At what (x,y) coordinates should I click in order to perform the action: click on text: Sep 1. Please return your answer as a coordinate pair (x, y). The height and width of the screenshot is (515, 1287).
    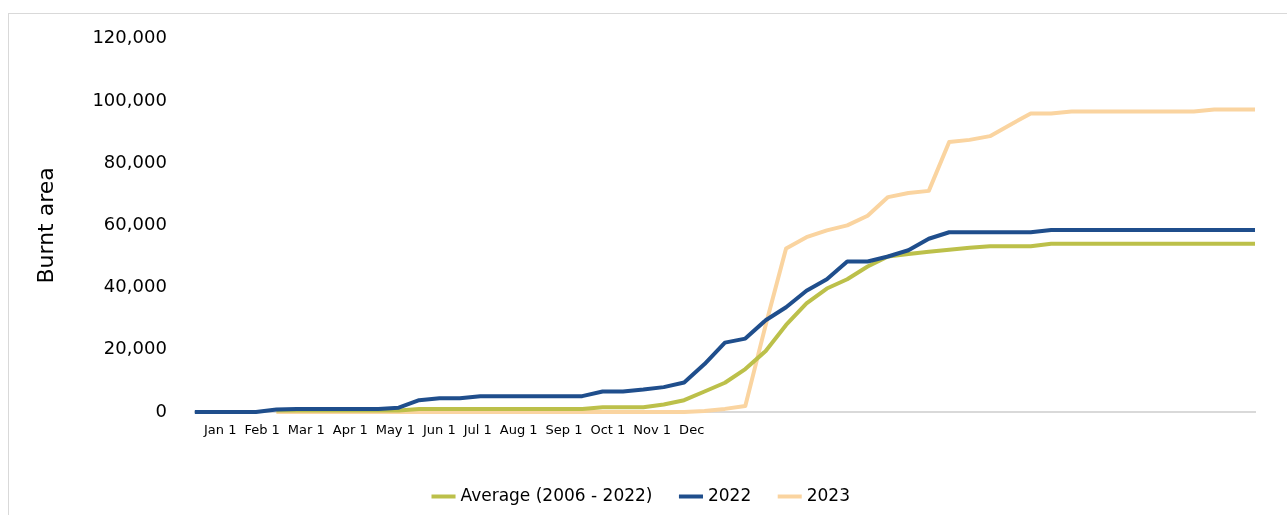
    Looking at the image, I should click on (564, 429).